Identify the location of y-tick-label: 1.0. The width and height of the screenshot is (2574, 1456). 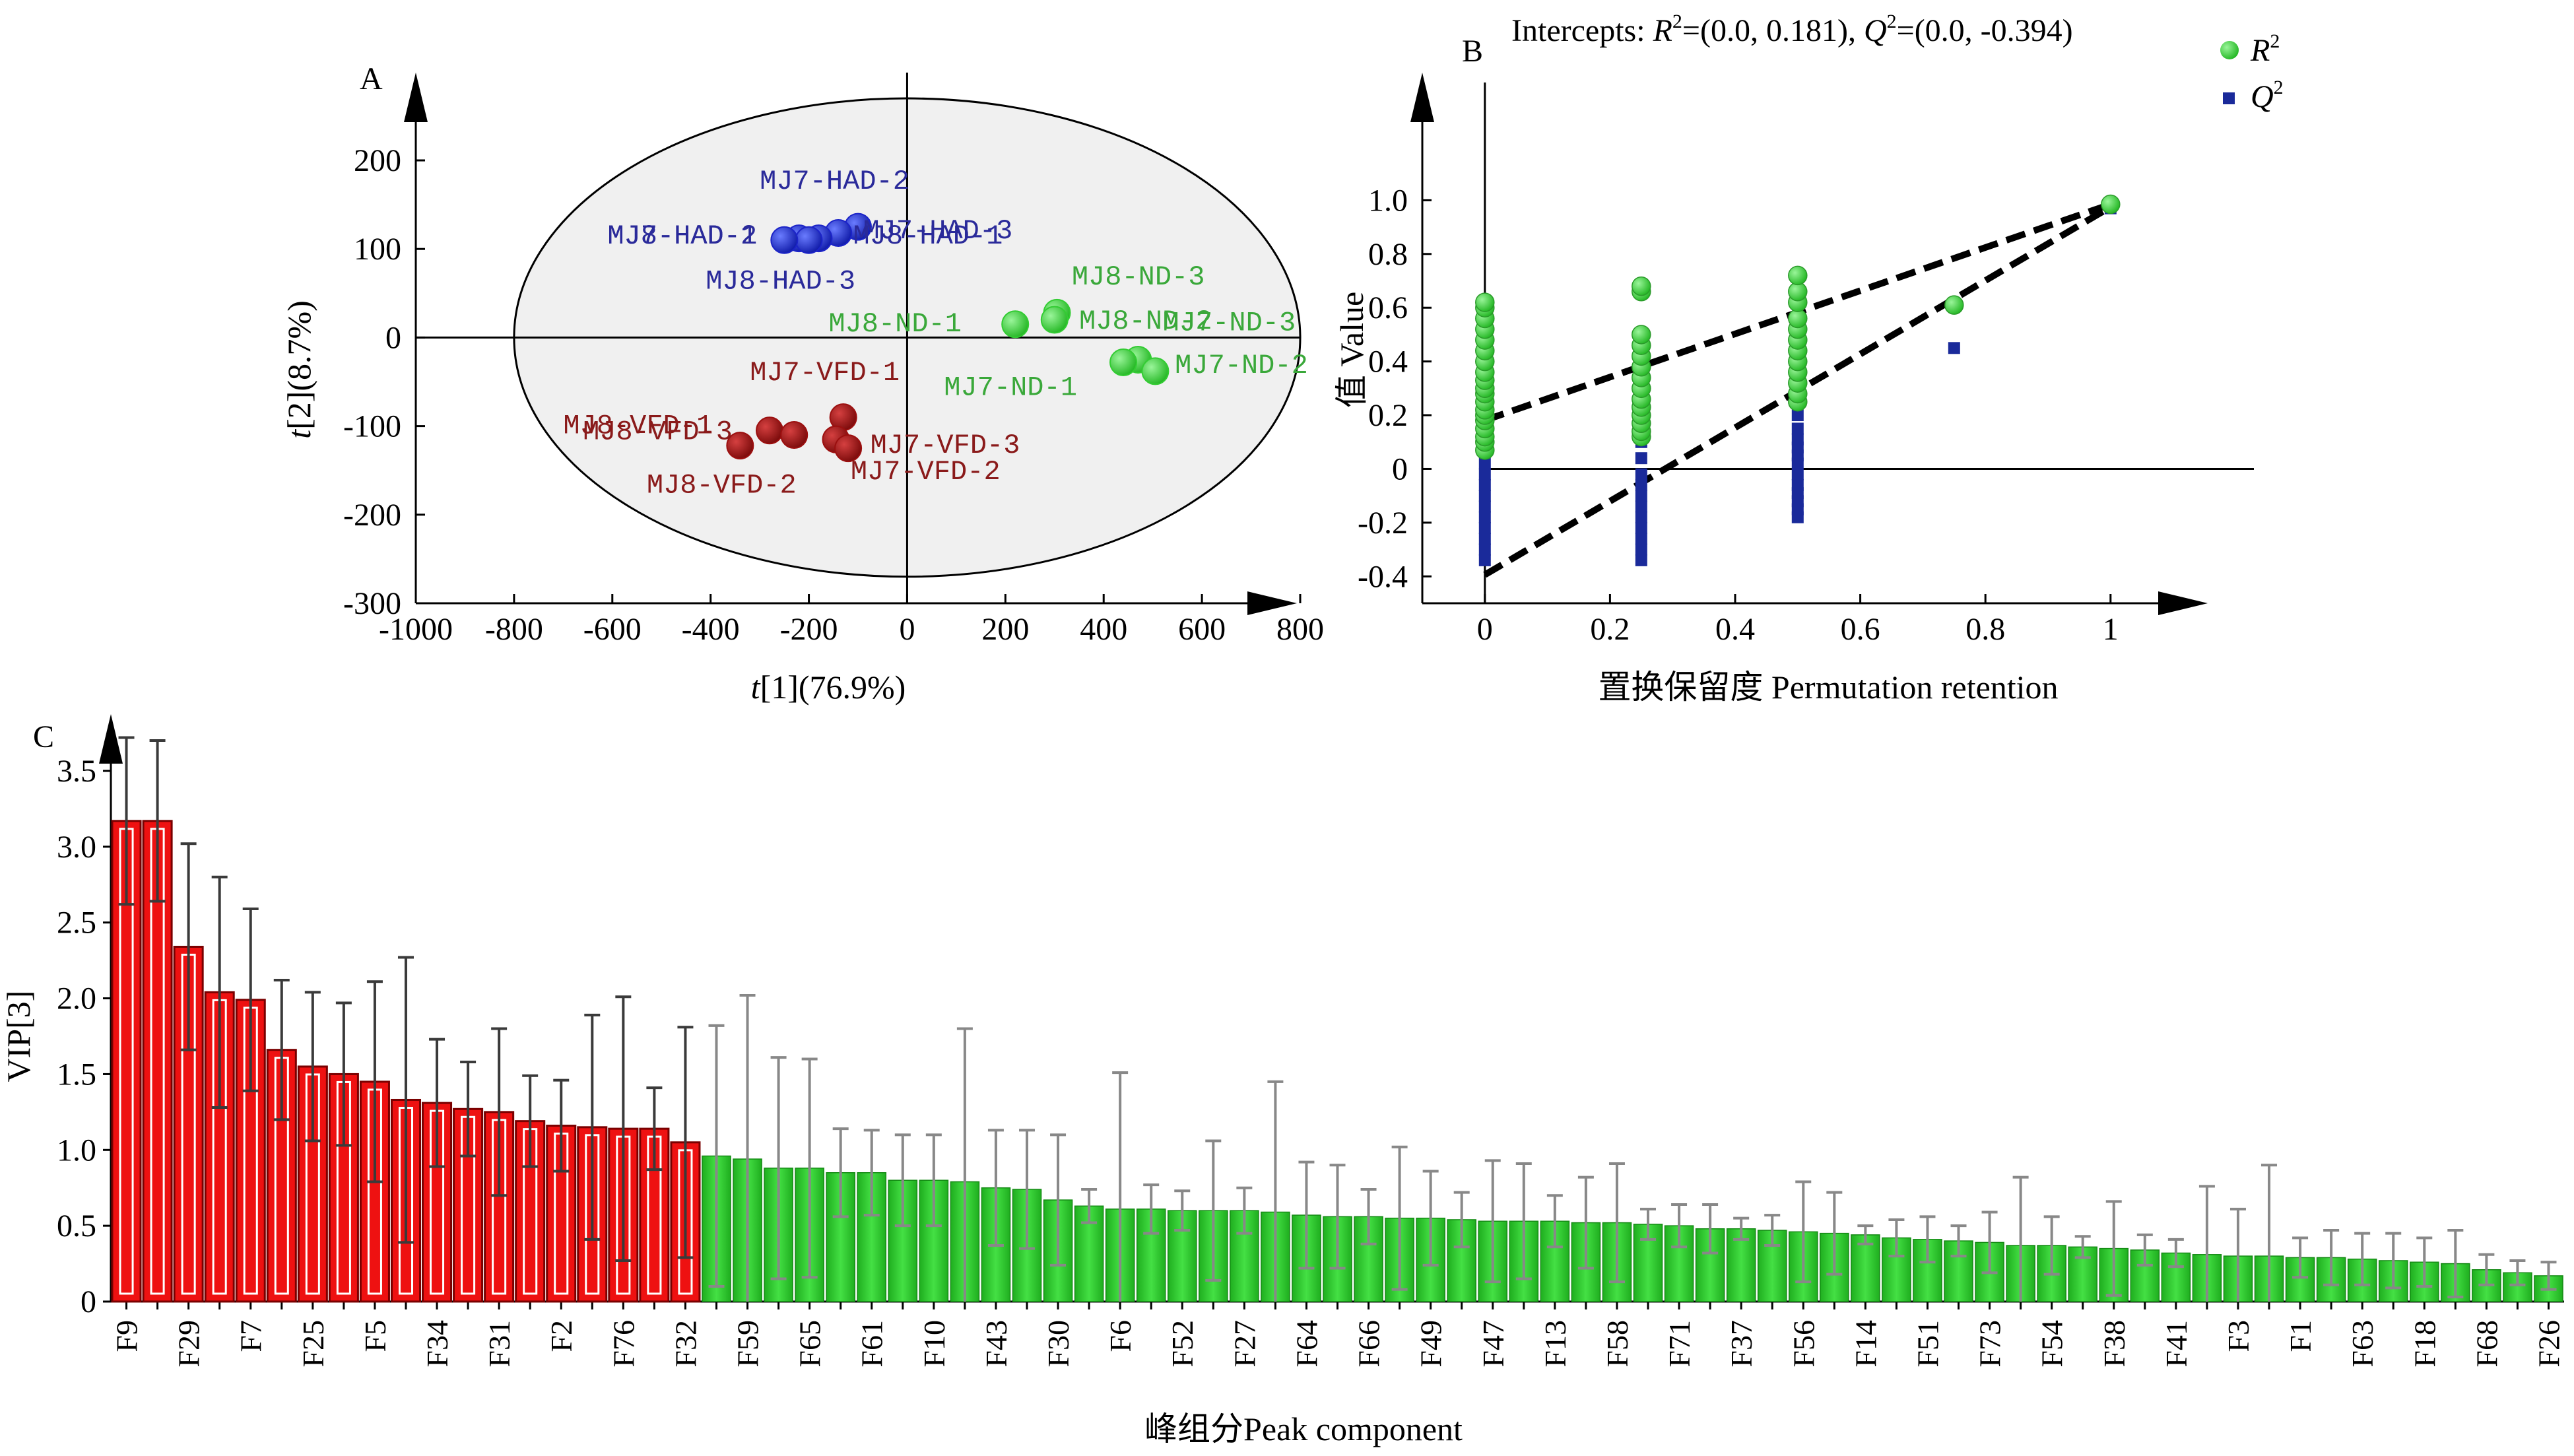
(1388, 200).